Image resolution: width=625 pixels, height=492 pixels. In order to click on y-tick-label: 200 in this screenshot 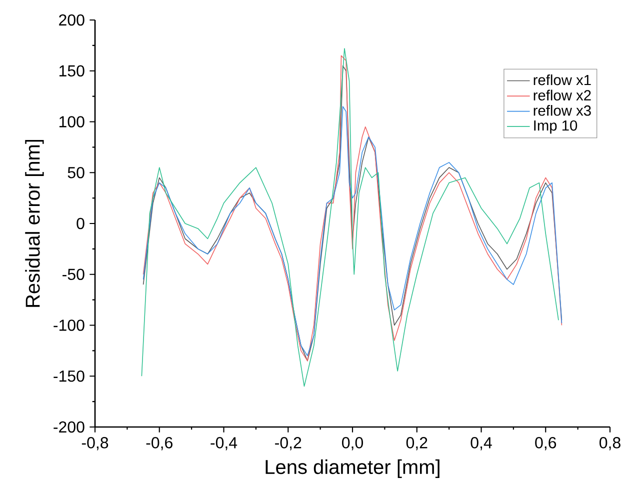, I will do `click(71, 20)`.